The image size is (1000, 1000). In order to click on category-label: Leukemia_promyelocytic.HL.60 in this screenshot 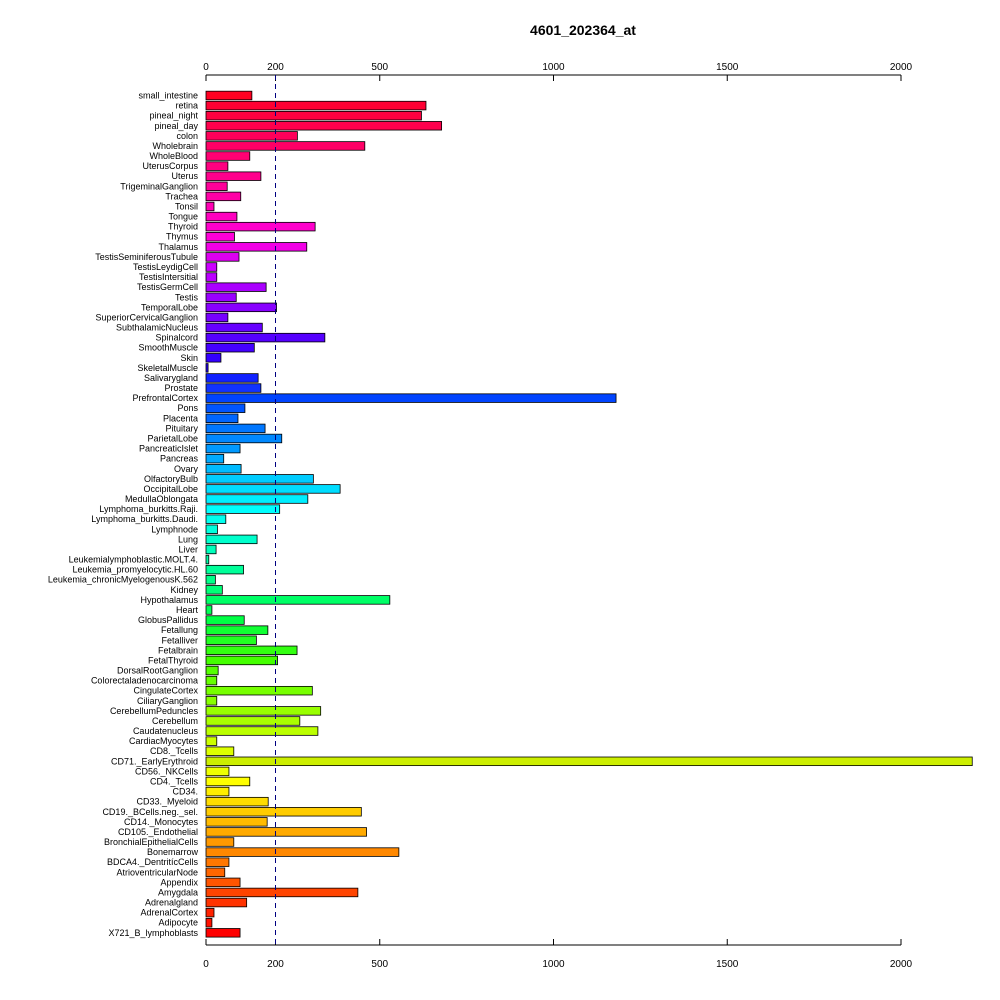, I will do `click(135, 570)`.